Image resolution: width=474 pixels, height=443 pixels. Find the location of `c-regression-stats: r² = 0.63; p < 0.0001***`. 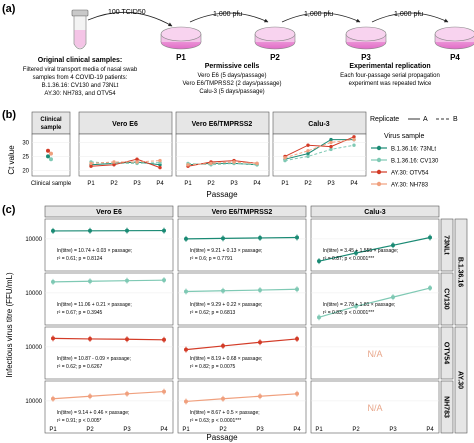

c-regression-stats: r² = 0.63; p < 0.0001*** is located at coordinates (215, 421).